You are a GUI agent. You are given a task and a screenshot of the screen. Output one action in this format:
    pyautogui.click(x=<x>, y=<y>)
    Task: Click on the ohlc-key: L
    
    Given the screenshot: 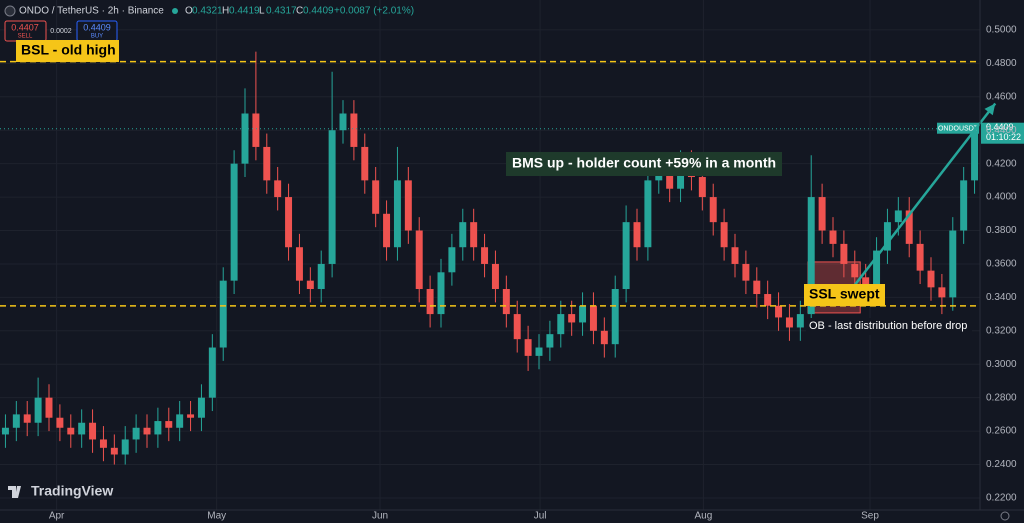 What is the action you would take?
    pyautogui.click(x=262, y=11)
    